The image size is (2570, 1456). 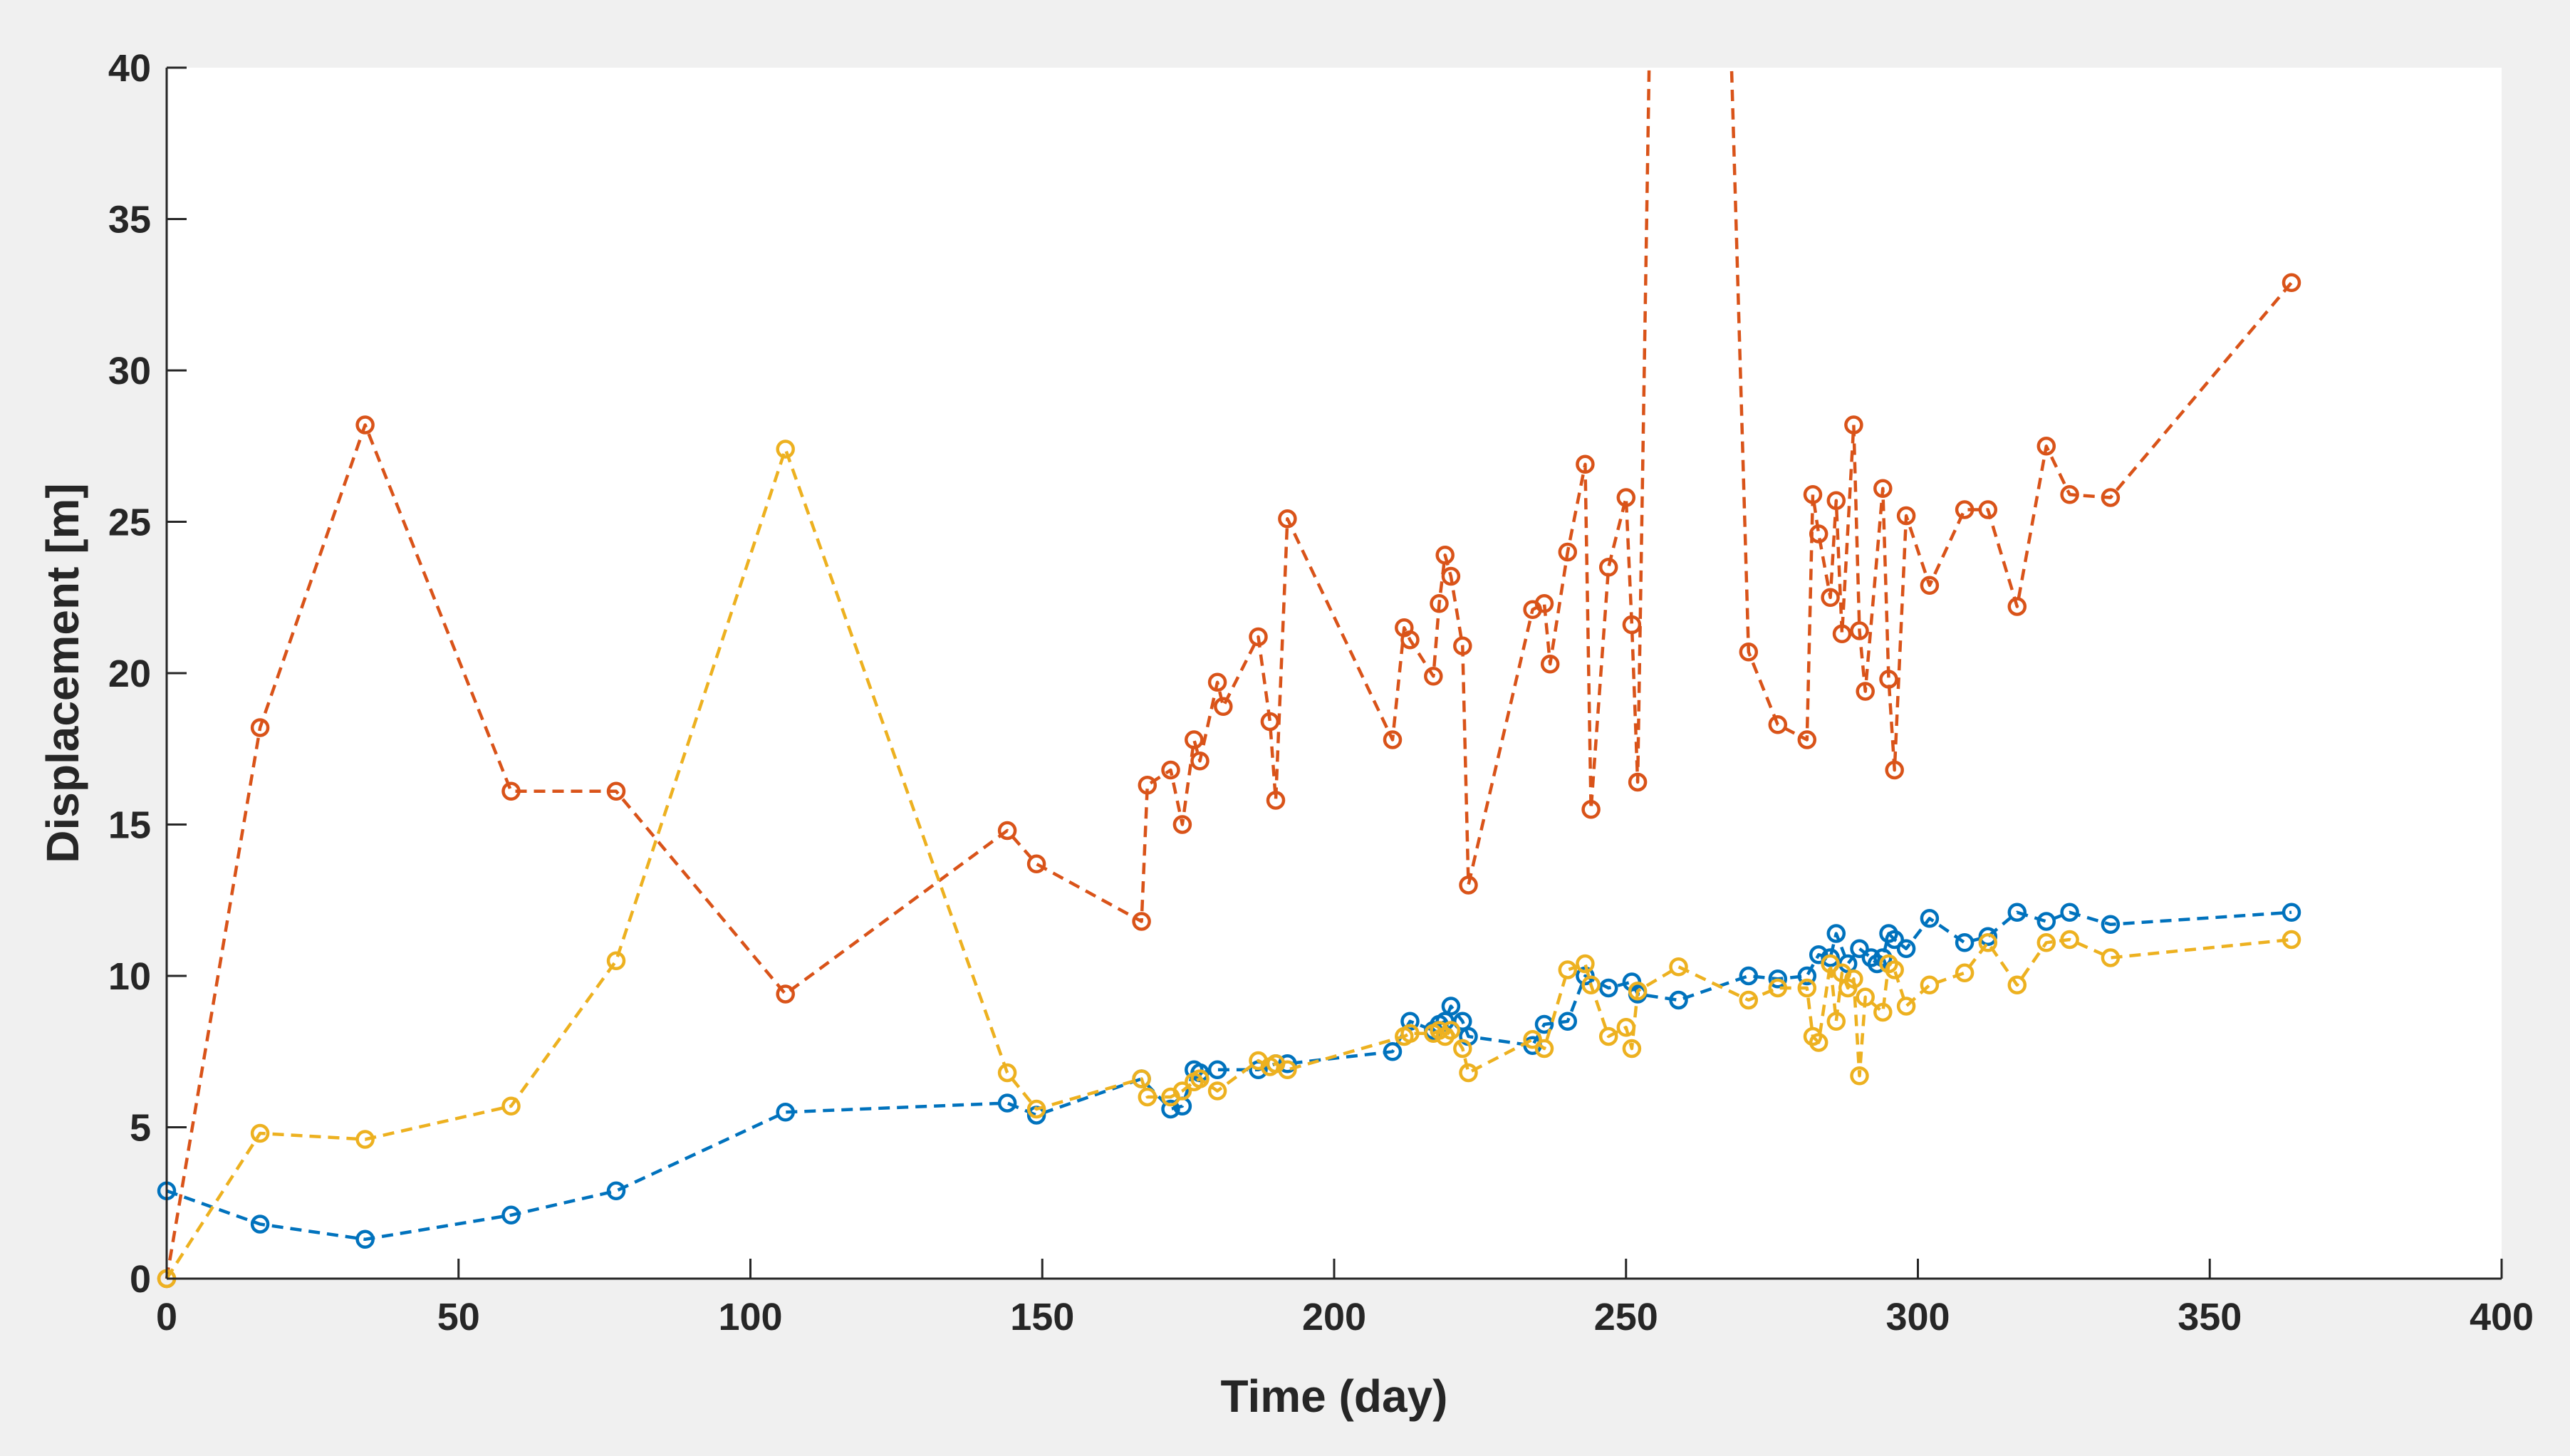 I want to click on y-tick-label: 5, so click(x=140, y=1128).